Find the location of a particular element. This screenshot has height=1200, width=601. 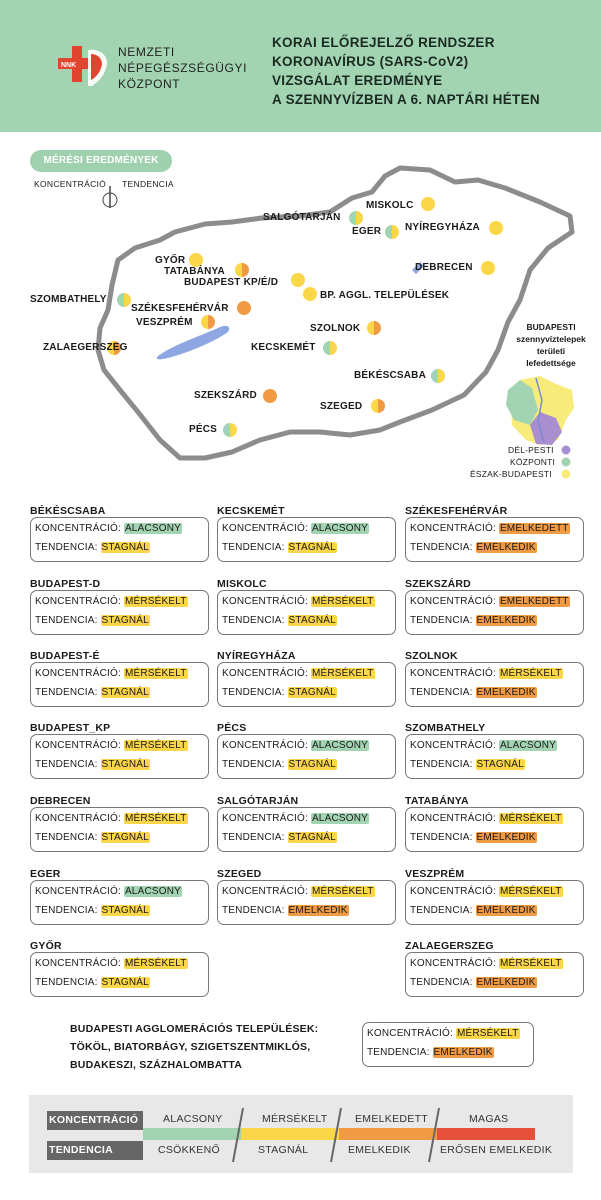

city-label-eger: EGER is located at coordinates (367, 231).